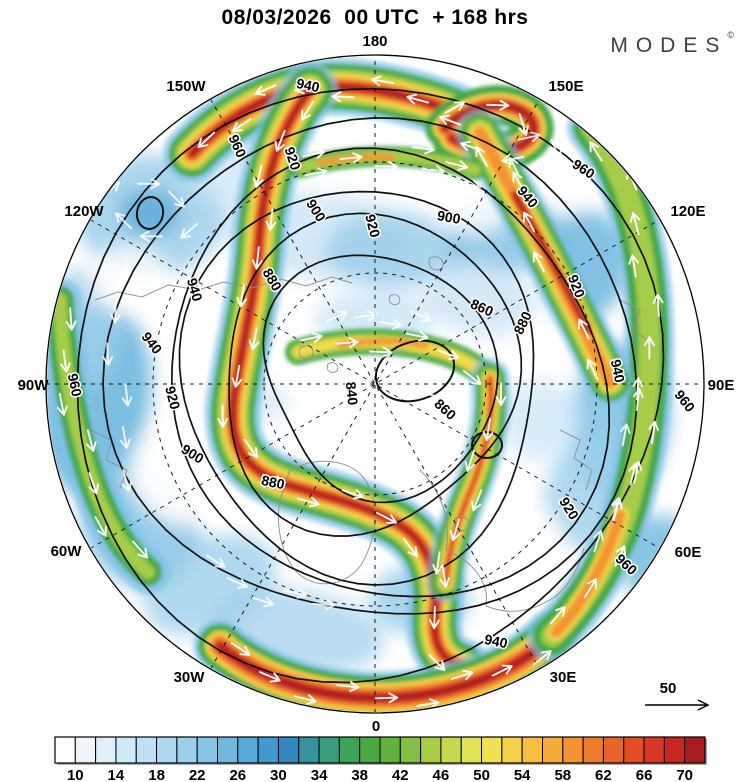 The image size is (750, 782). What do you see at coordinates (319, 774) in the screenshot?
I see `colorbar-tick-label: 34` at bounding box center [319, 774].